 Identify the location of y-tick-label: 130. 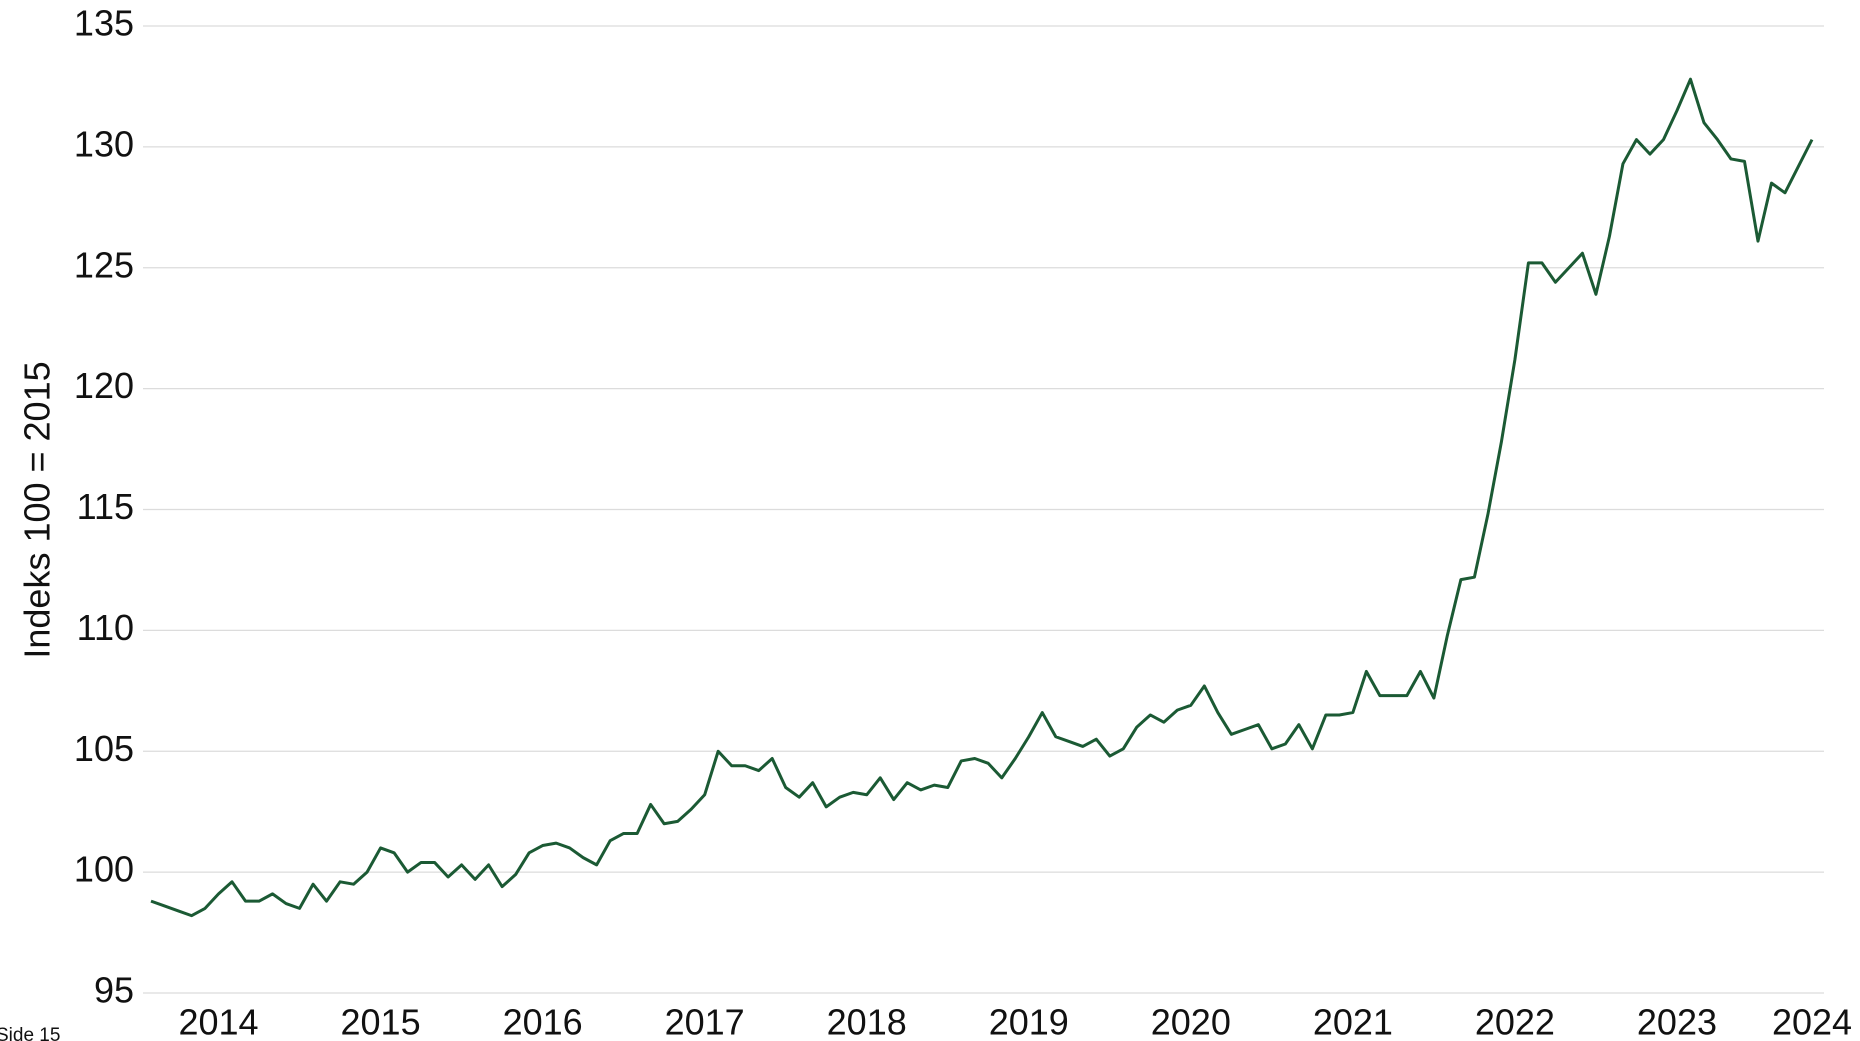
(104, 143).